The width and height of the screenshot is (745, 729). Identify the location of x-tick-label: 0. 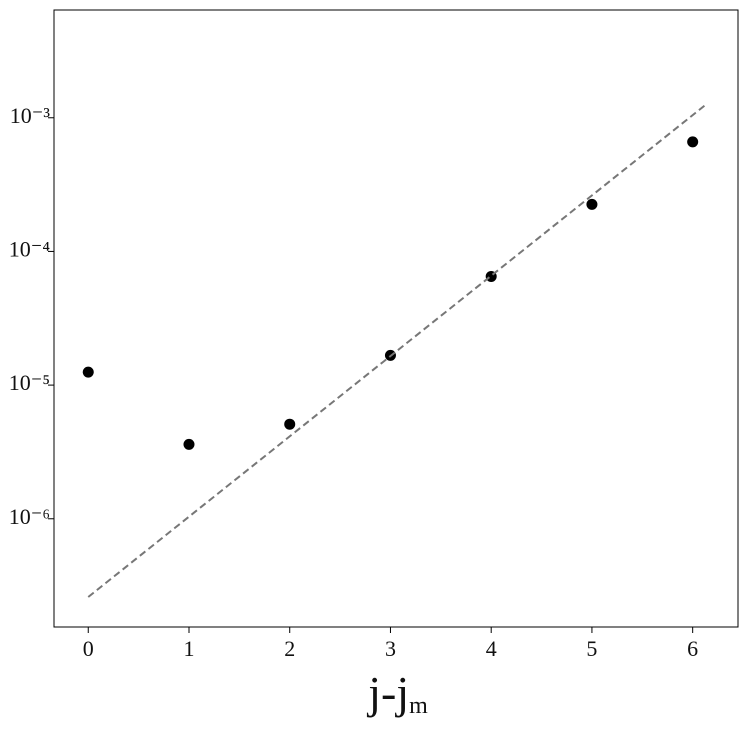
(88, 648).